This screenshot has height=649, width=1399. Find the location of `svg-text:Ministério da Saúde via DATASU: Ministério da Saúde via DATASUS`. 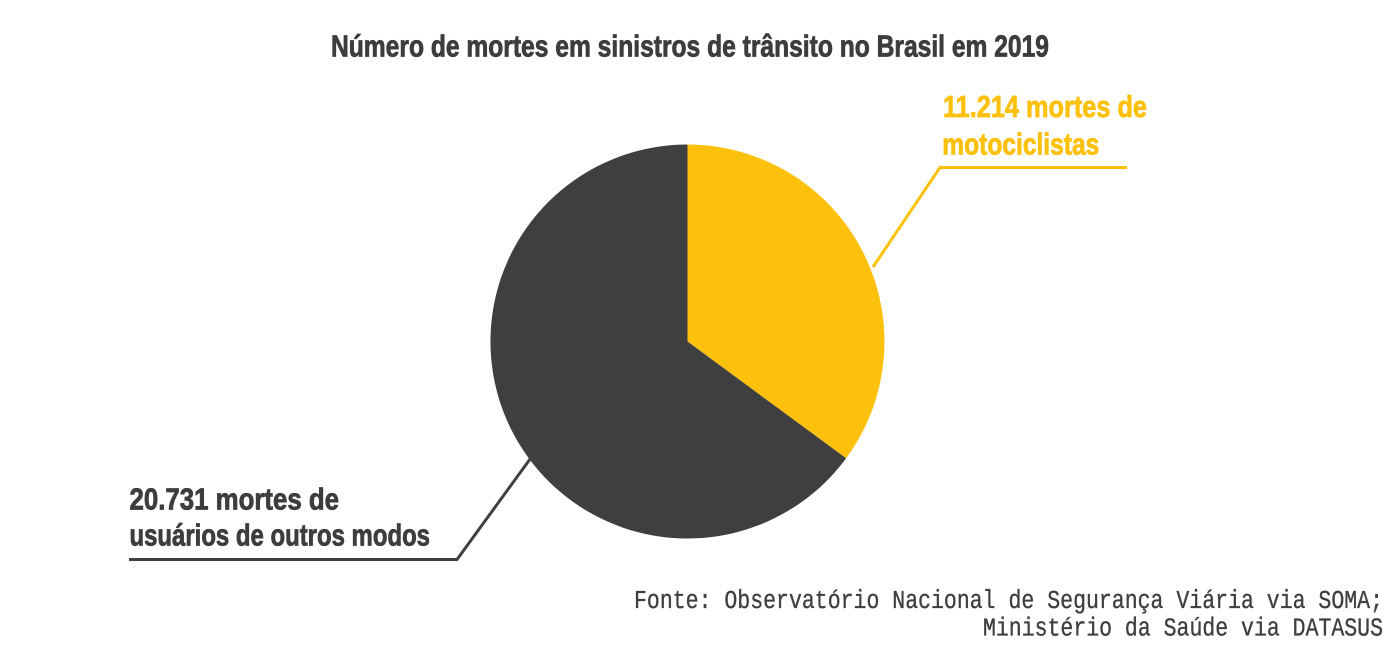

svg-text:Ministério da Saúde via DATASU: Ministério da Saúde via DATASUS is located at coordinates (1183, 629).